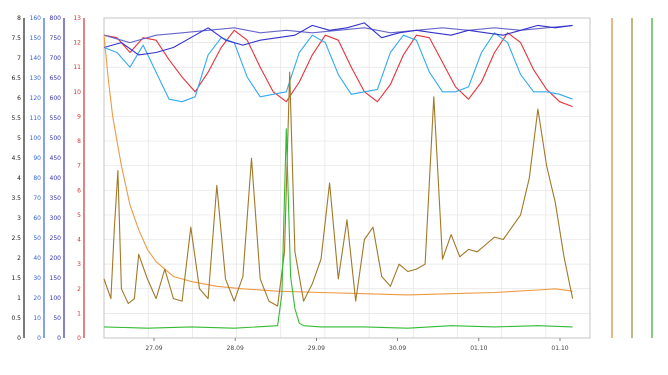 The image size is (668, 375). I want to click on left-axis-tick-label: 120, so click(36, 98).